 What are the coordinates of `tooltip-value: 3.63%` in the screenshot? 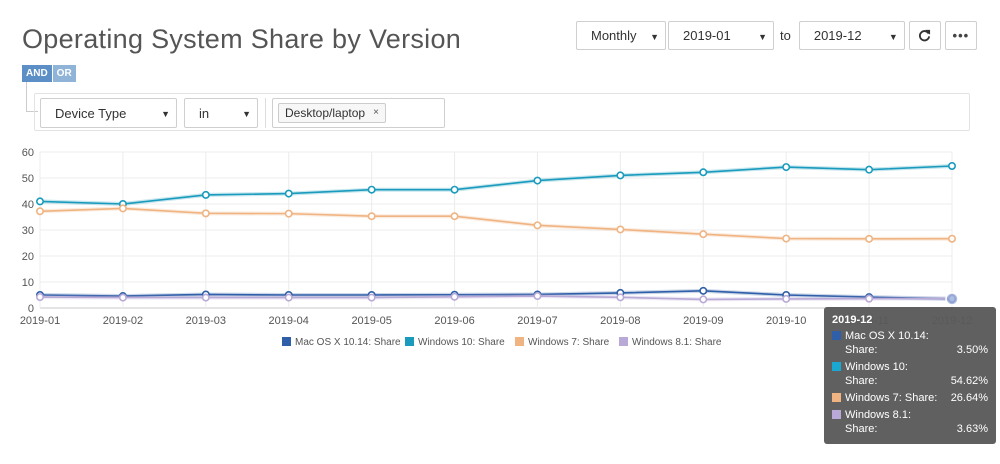 It's located at (972, 429).